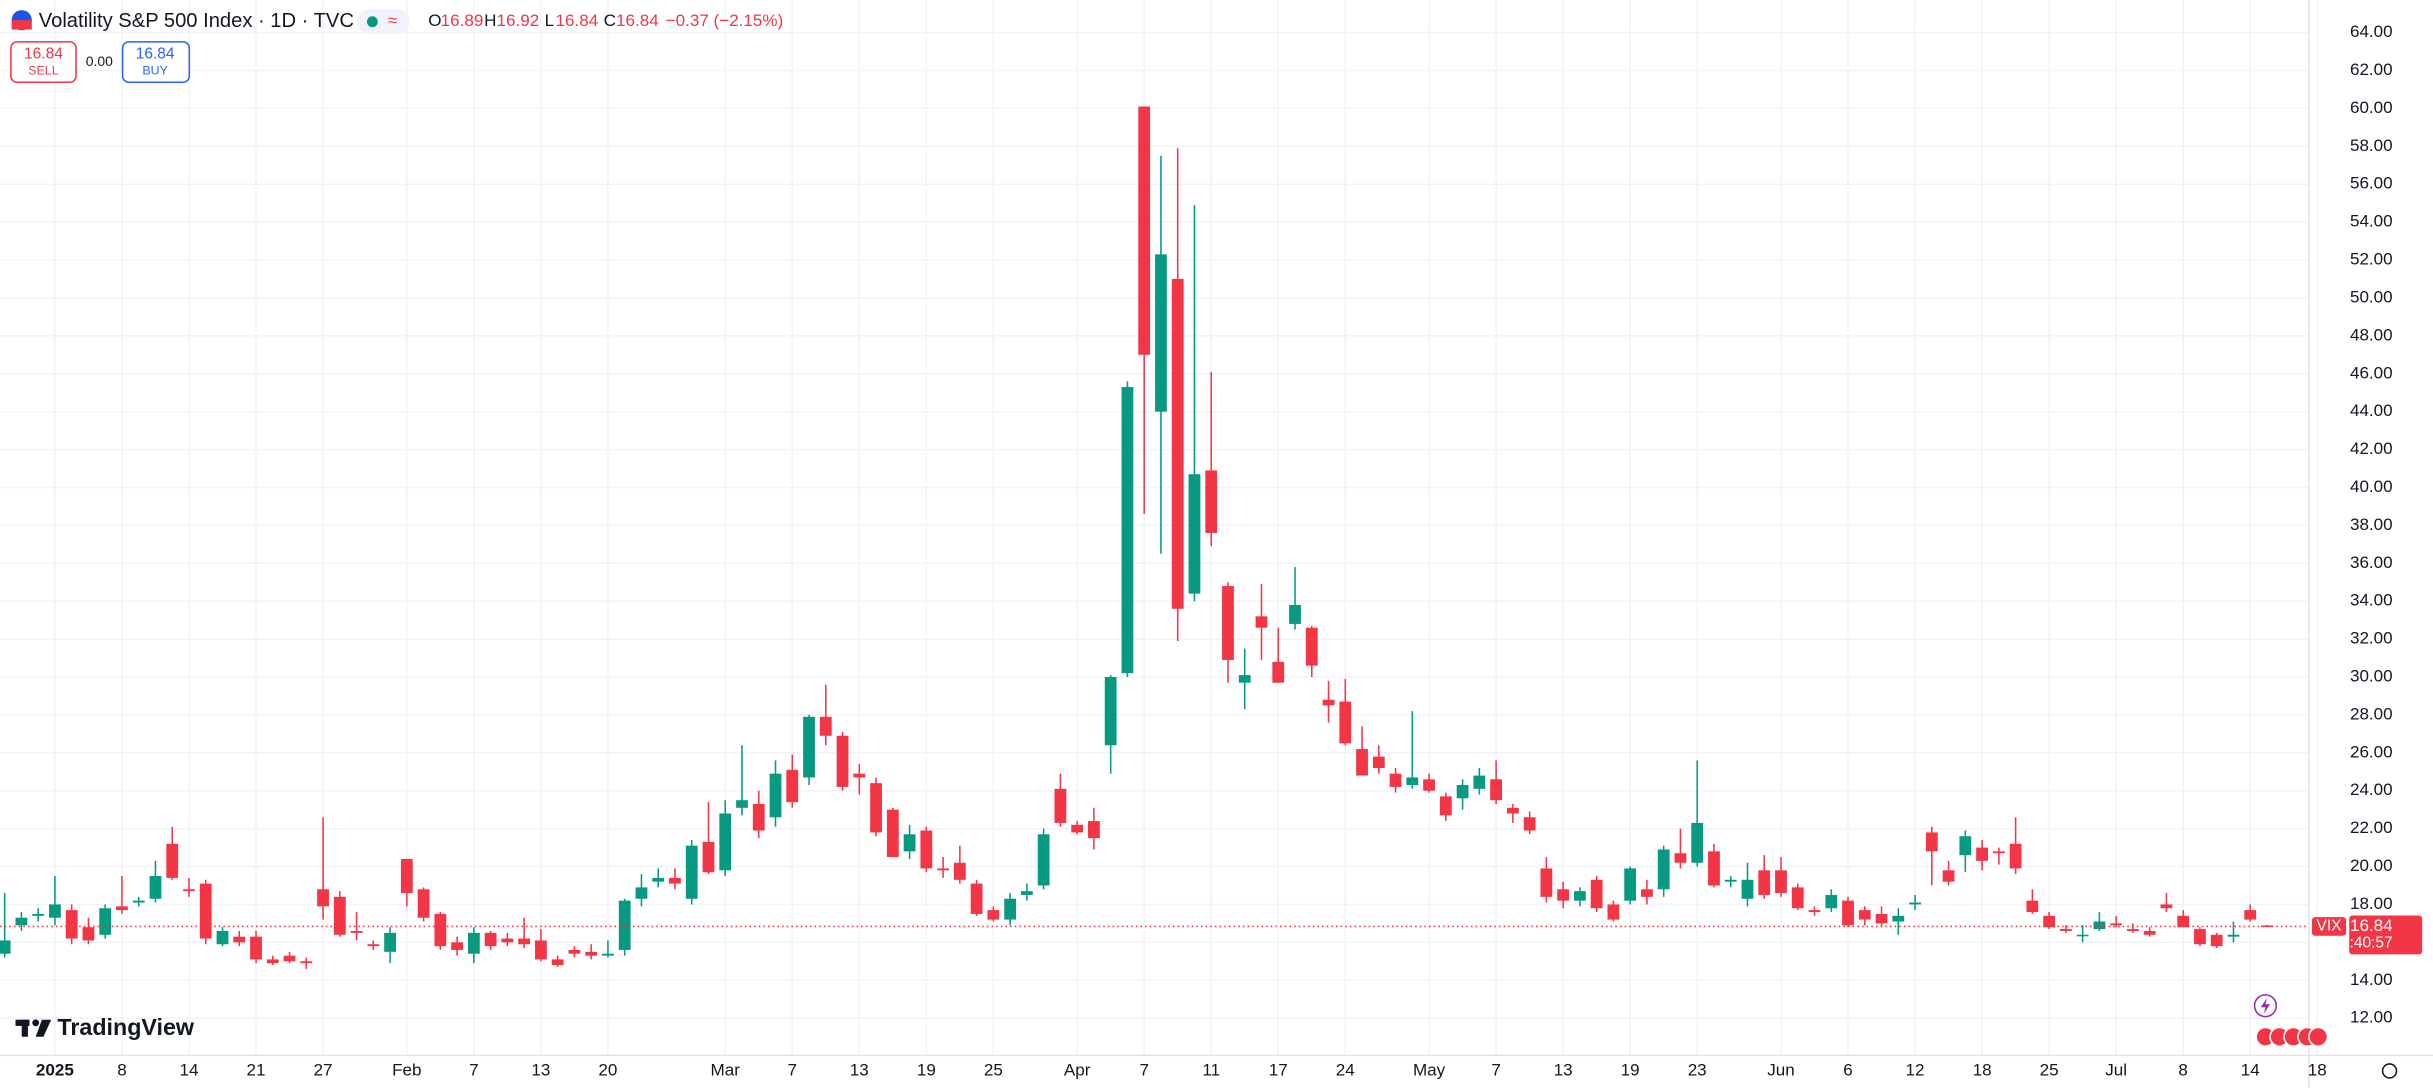 The image size is (2433, 1088). What do you see at coordinates (726, 1069) in the screenshot?
I see `x-tick-label: Mar` at bounding box center [726, 1069].